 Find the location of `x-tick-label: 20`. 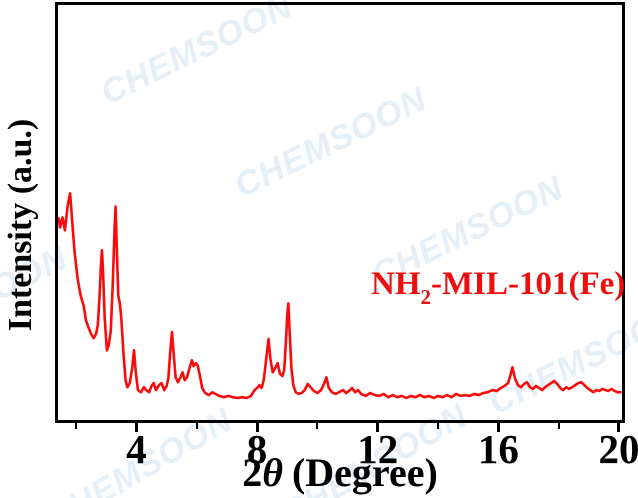

x-tick-label: 20 is located at coordinates (618, 449).